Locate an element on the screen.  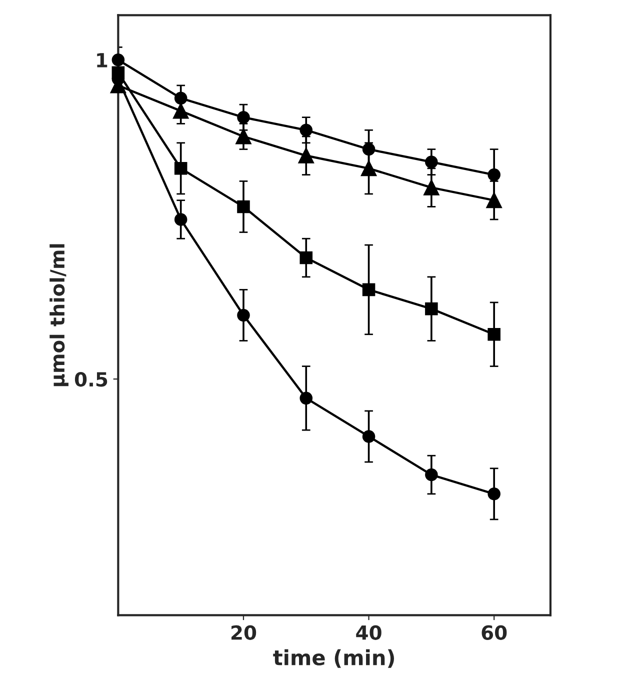
x-tick-label: 40 is located at coordinates (369, 632).